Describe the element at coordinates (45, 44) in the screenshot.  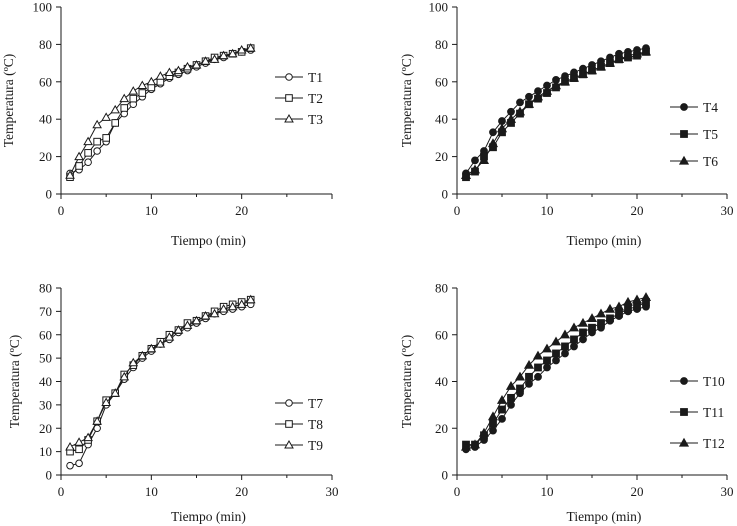
I see `y-tick-label: 80` at that location.